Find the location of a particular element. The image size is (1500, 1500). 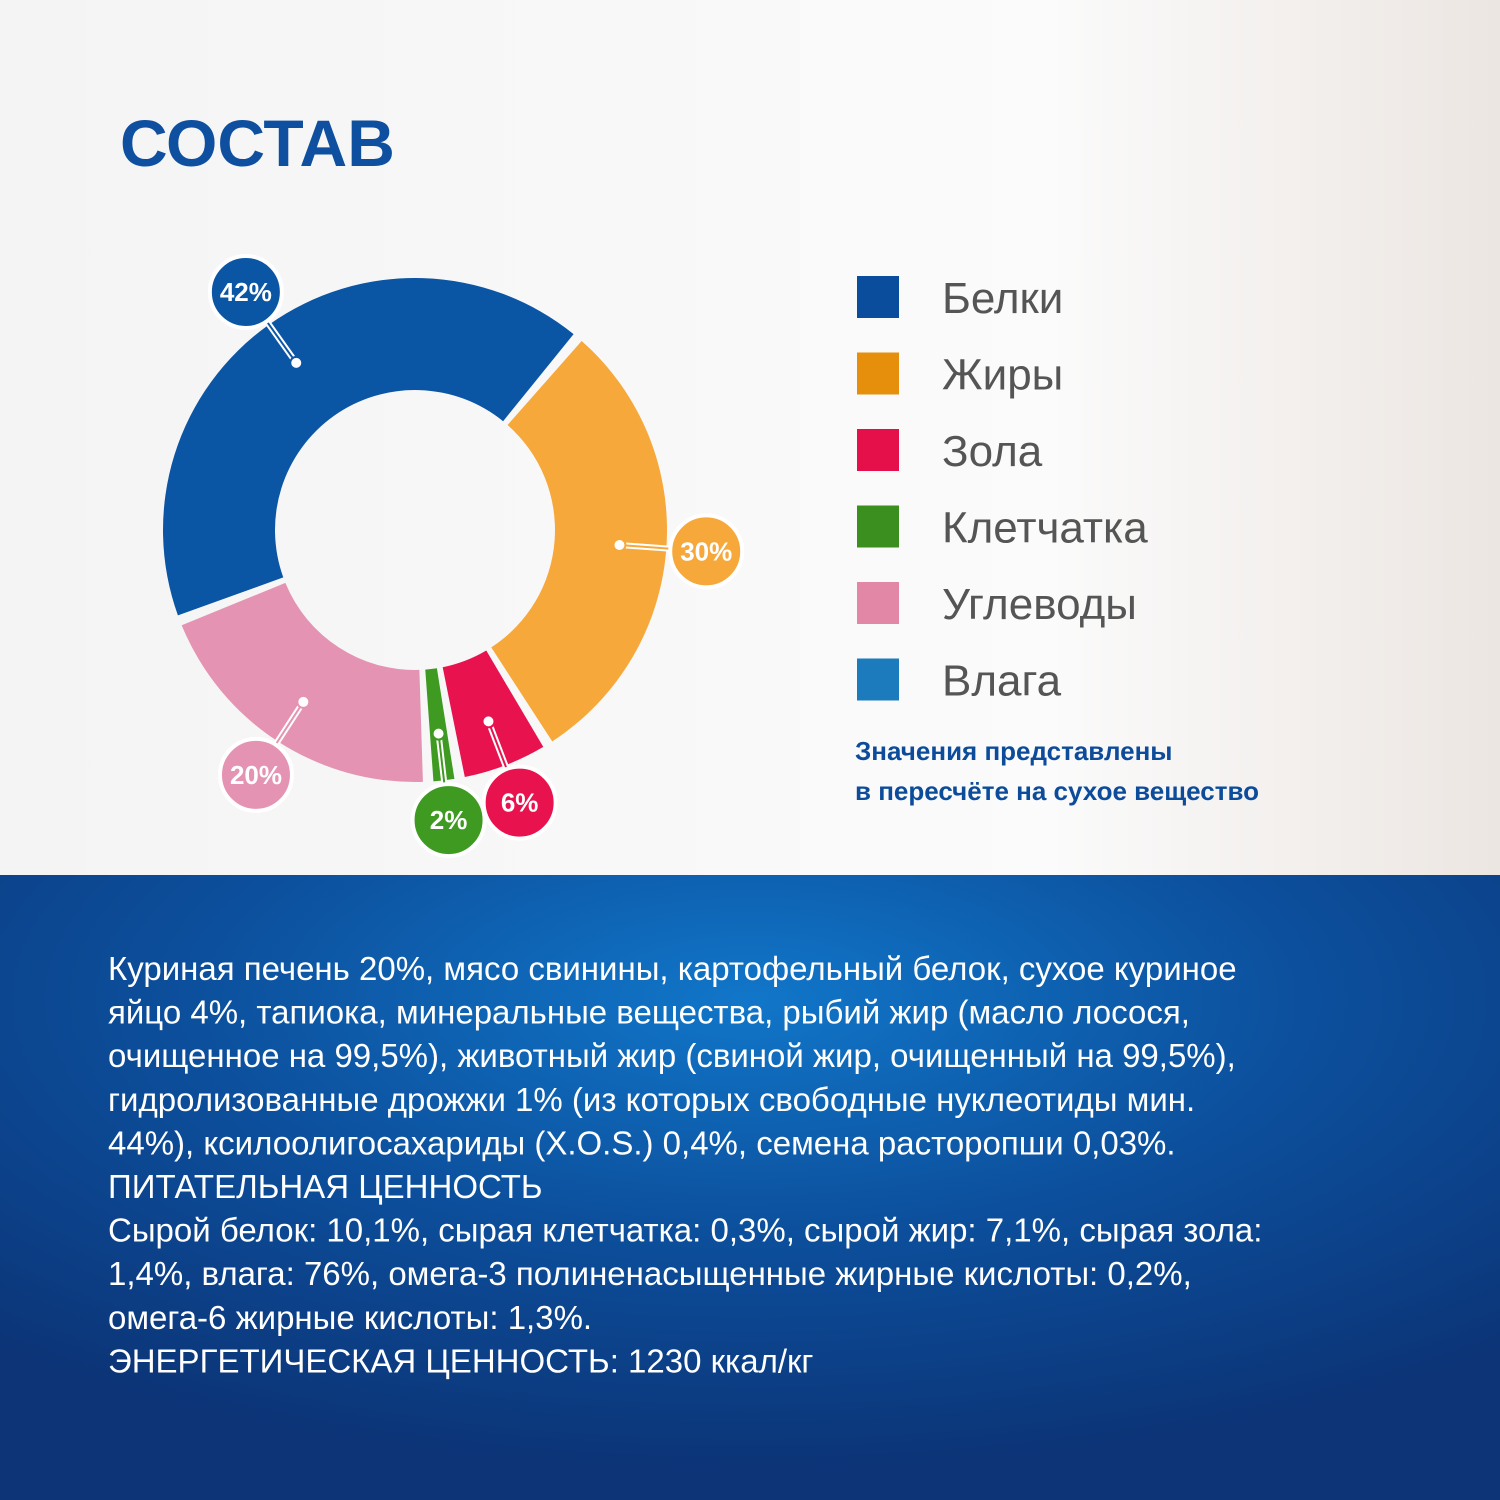

value-label: 30% is located at coordinates (706, 551).